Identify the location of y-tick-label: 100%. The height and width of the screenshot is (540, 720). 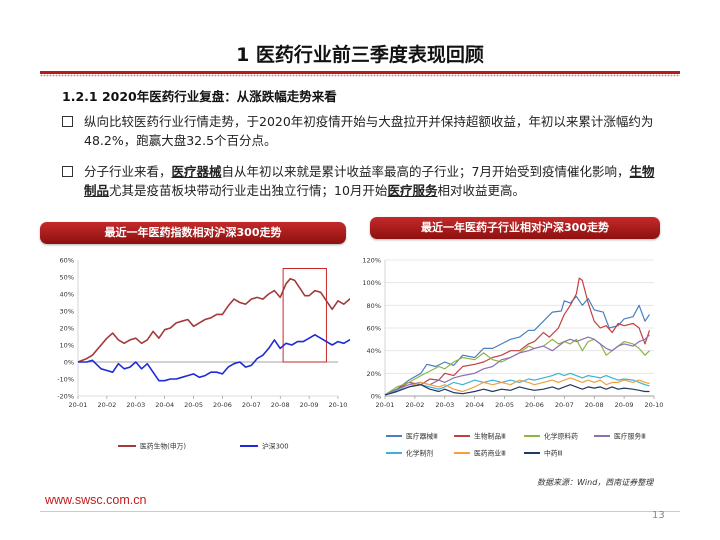
(371, 283).